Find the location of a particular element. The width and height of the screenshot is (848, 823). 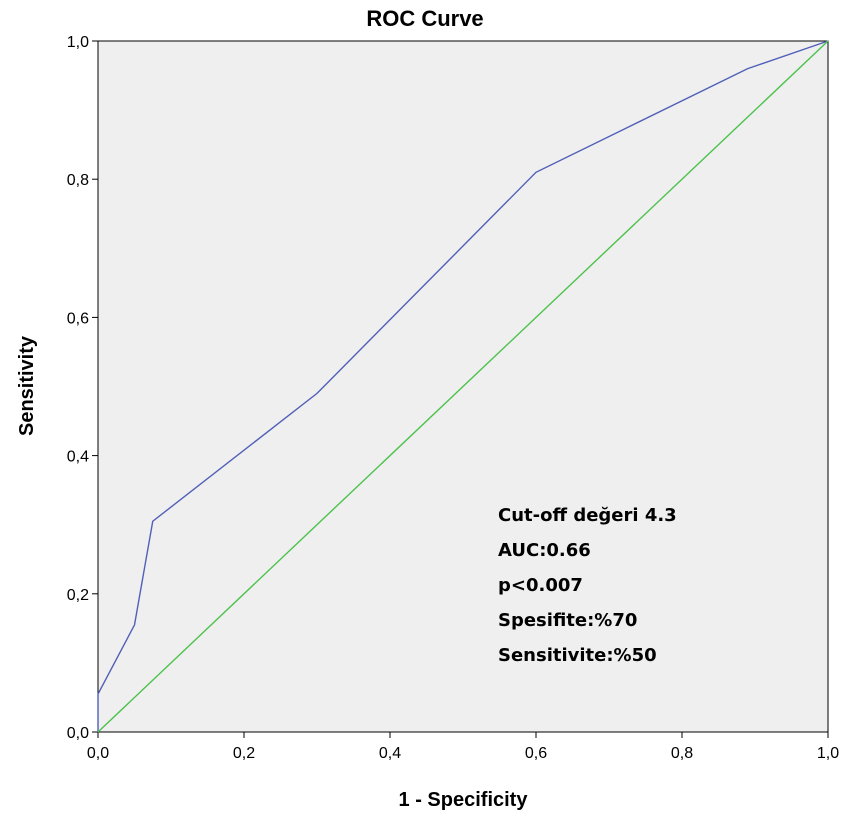

y-axis-label: Sensitivity is located at coordinates (27, 385).